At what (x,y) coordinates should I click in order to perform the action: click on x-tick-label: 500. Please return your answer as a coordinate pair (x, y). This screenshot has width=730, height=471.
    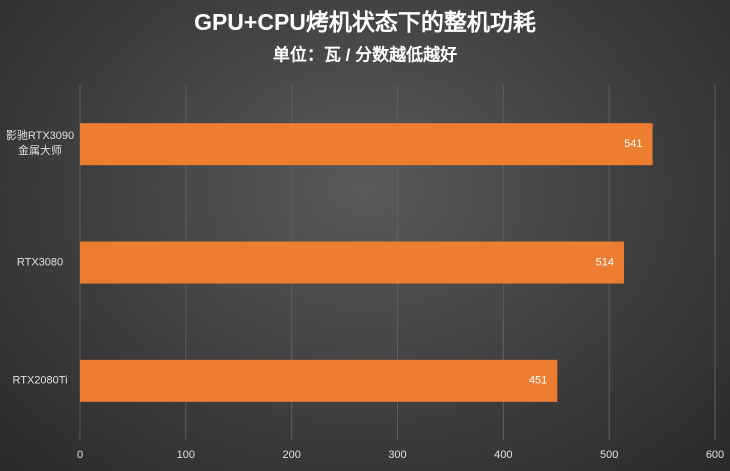
    Looking at the image, I should click on (609, 455).